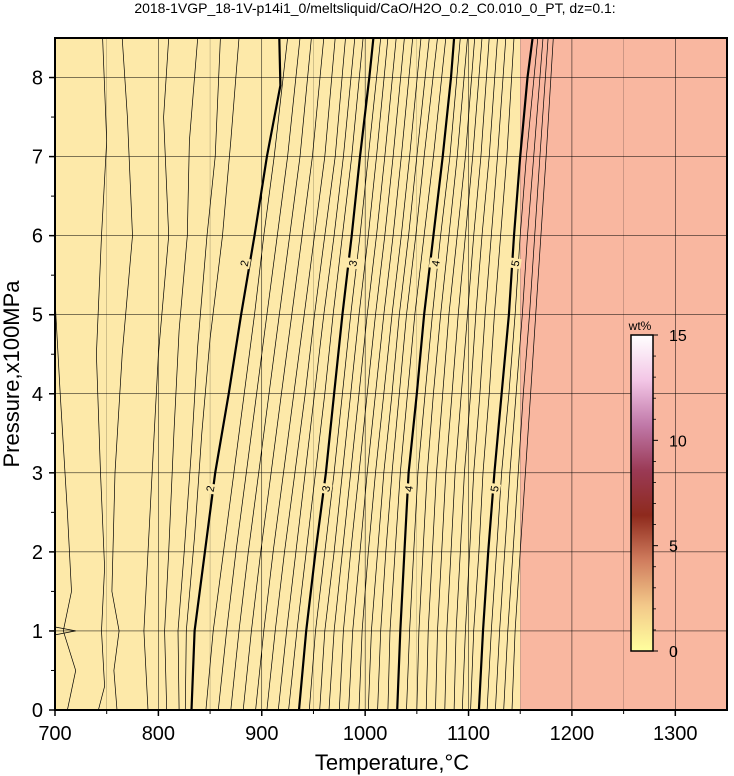 Image resolution: width=734 pixels, height=776 pixels. What do you see at coordinates (678, 441) in the screenshot?
I see `colorbar-tick-label: 10` at bounding box center [678, 441].